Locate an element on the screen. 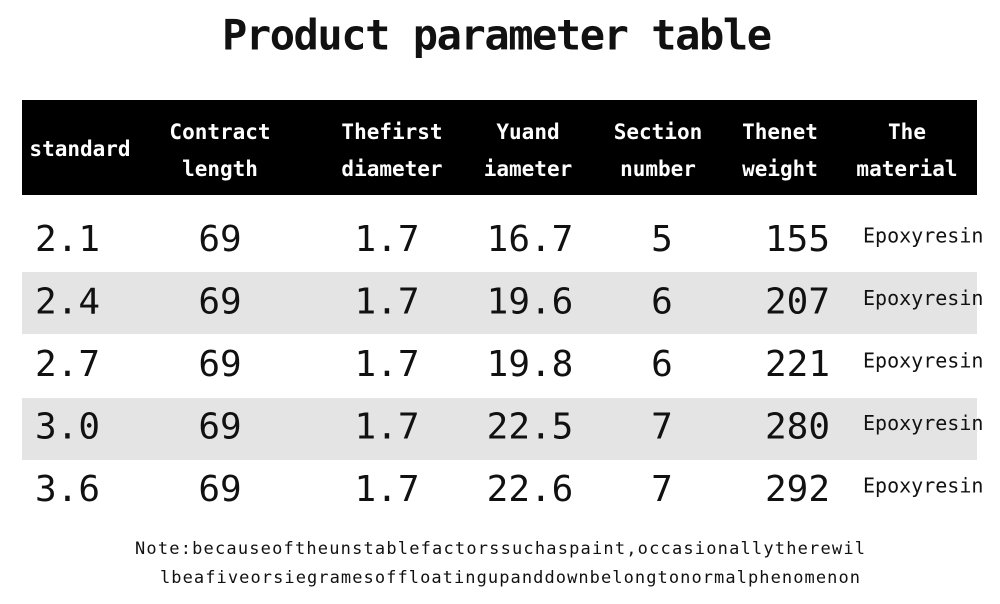 Image resolution: width=1000 pixels, height=604 pixels. column-header: The is located at coordinates (907, 132).